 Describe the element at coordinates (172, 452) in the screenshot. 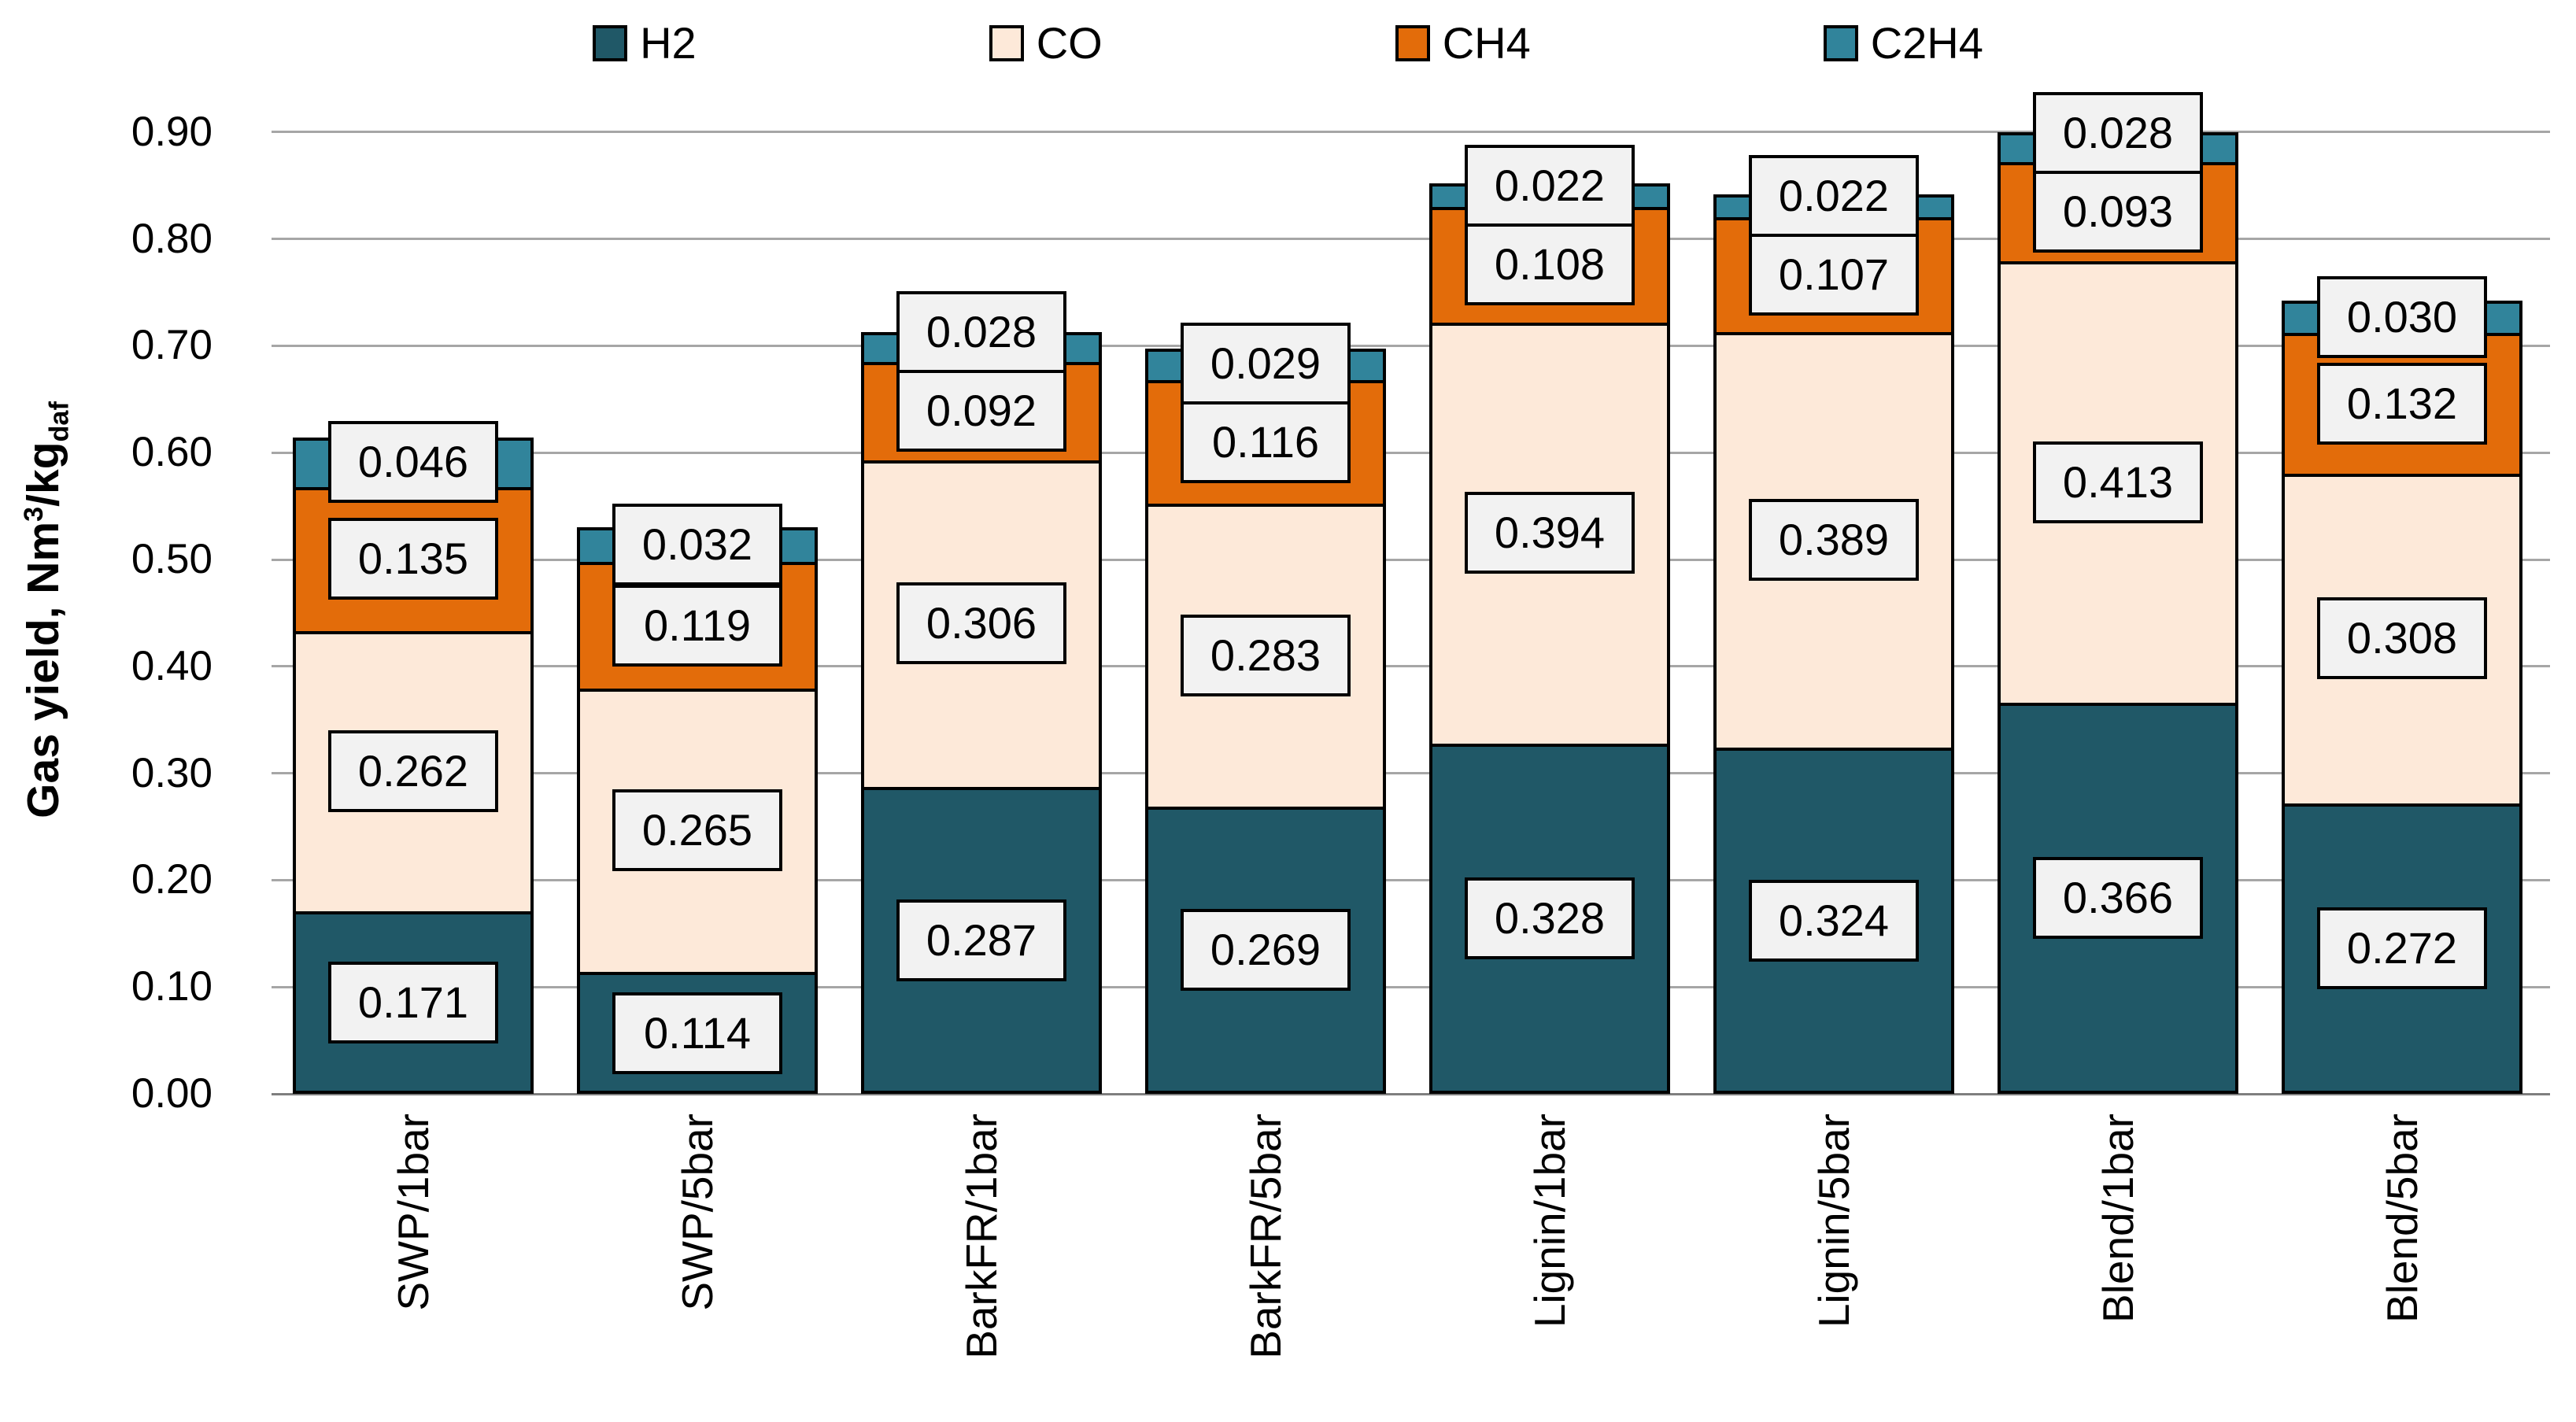

I see `y-tick-label: 0.60` at that location.